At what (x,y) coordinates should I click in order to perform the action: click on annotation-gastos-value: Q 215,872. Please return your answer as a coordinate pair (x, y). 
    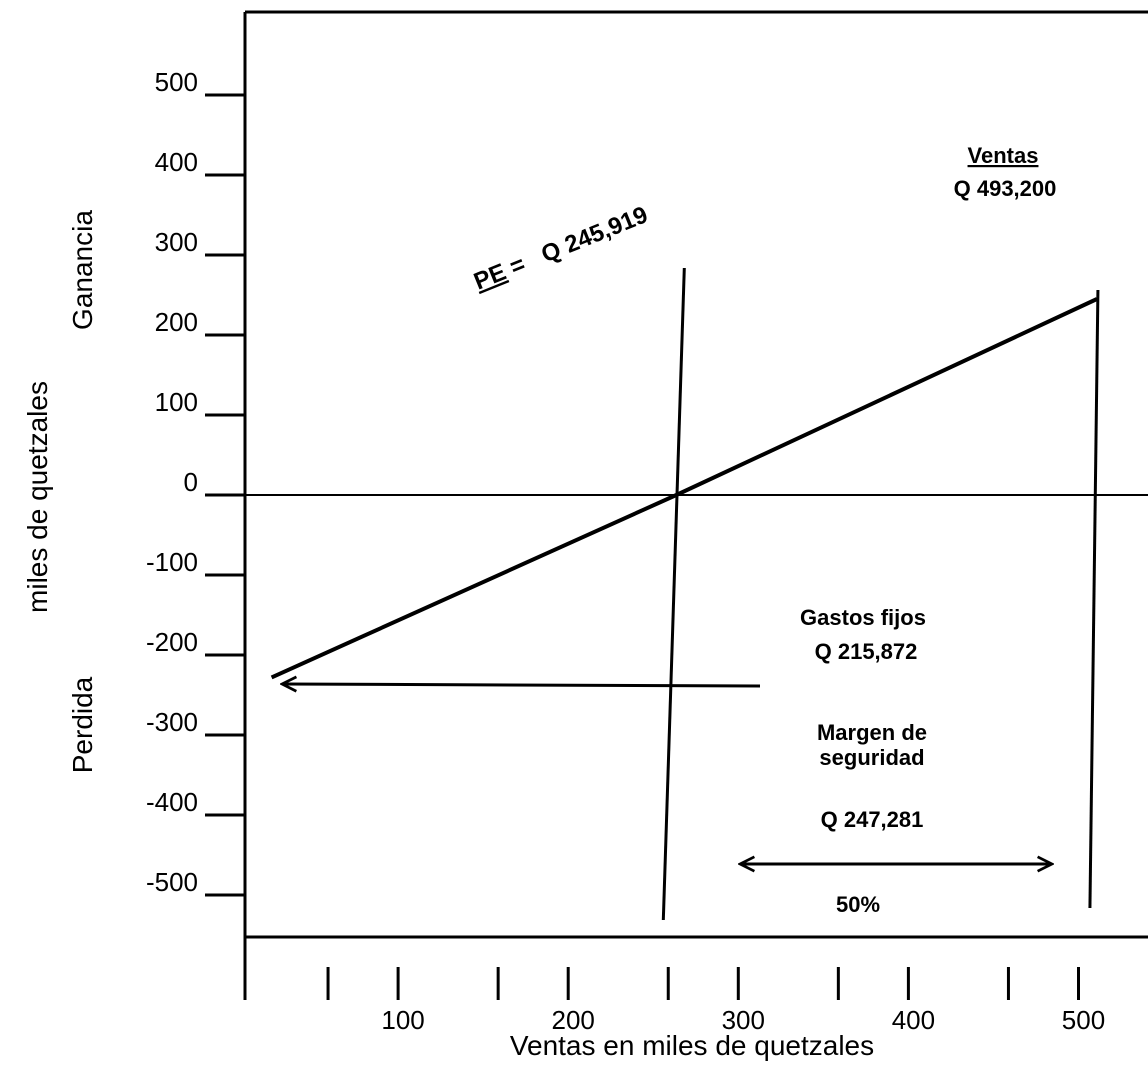
    Looking at the image, I should click on (866, 651).